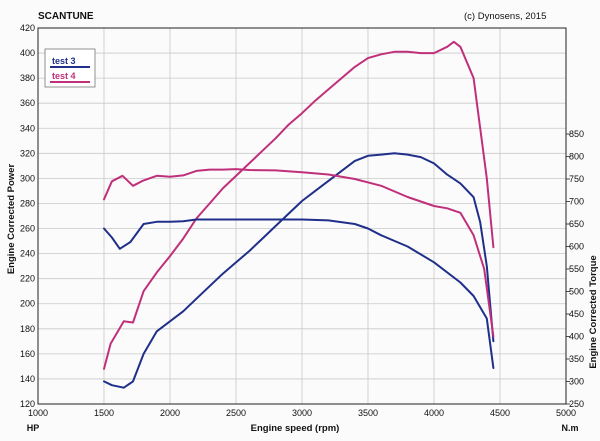 This screenshot has width=600, height=441. Describe the element at coordinates (576, 382) in the screenshot. I see `y-right-tick-label-300: 300` at that location.